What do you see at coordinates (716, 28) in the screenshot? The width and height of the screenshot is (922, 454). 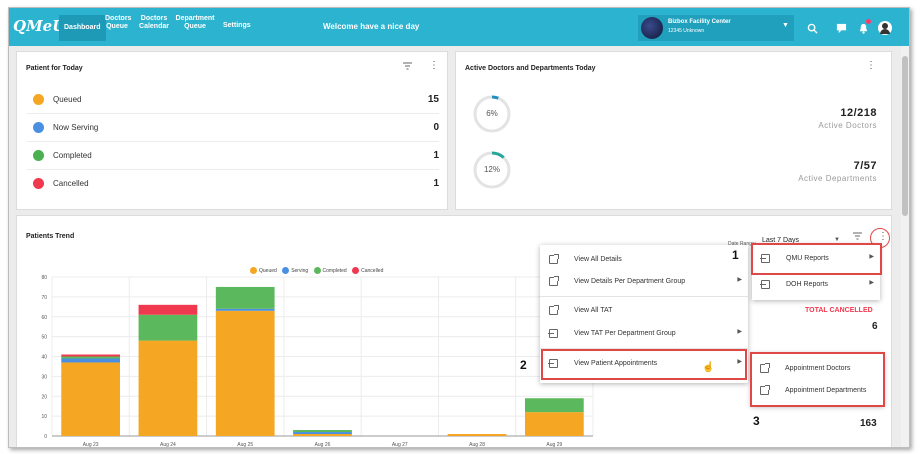 I see `facility-selector: Bizbox Facility Center 12345 Unknown ▼` at bounding box center [716, 28].